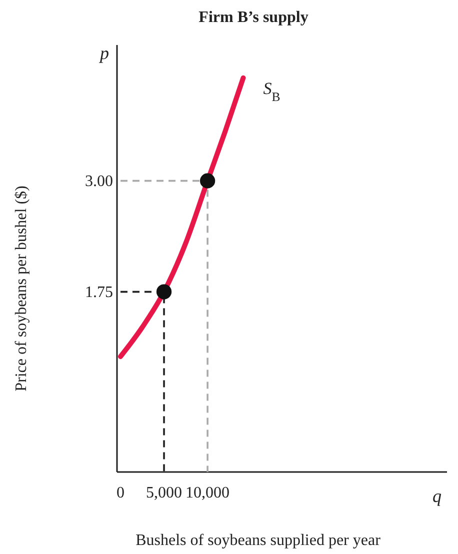 The image size is (458, 554). What do you see at coordinates (208, 493) in the screenshot?
I see `x-tick-label: 10,000` at bounding box center [208, 493].